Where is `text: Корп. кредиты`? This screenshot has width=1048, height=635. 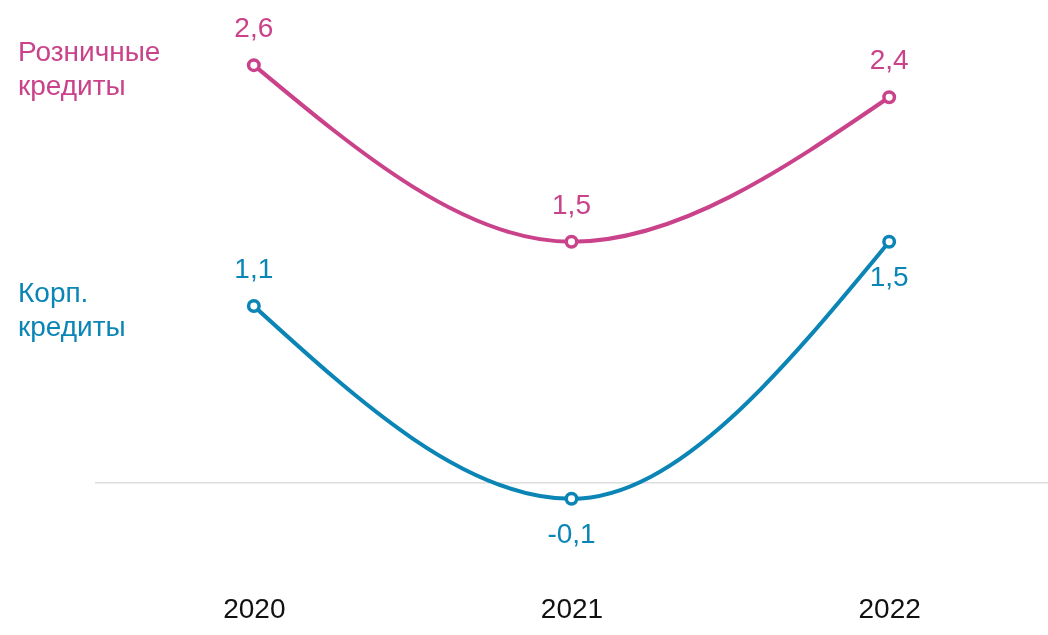 text: Корп. кредиты is located at coordinates (72, 310).